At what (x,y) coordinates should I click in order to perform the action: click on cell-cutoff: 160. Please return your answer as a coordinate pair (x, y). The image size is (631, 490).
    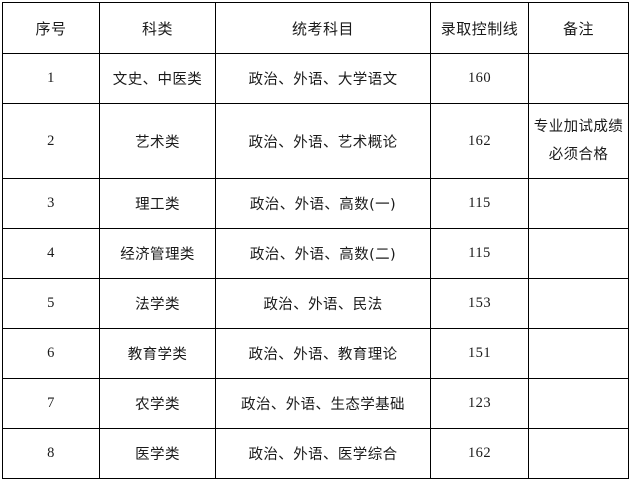
    Looking at the image, I should click on (479, 78).